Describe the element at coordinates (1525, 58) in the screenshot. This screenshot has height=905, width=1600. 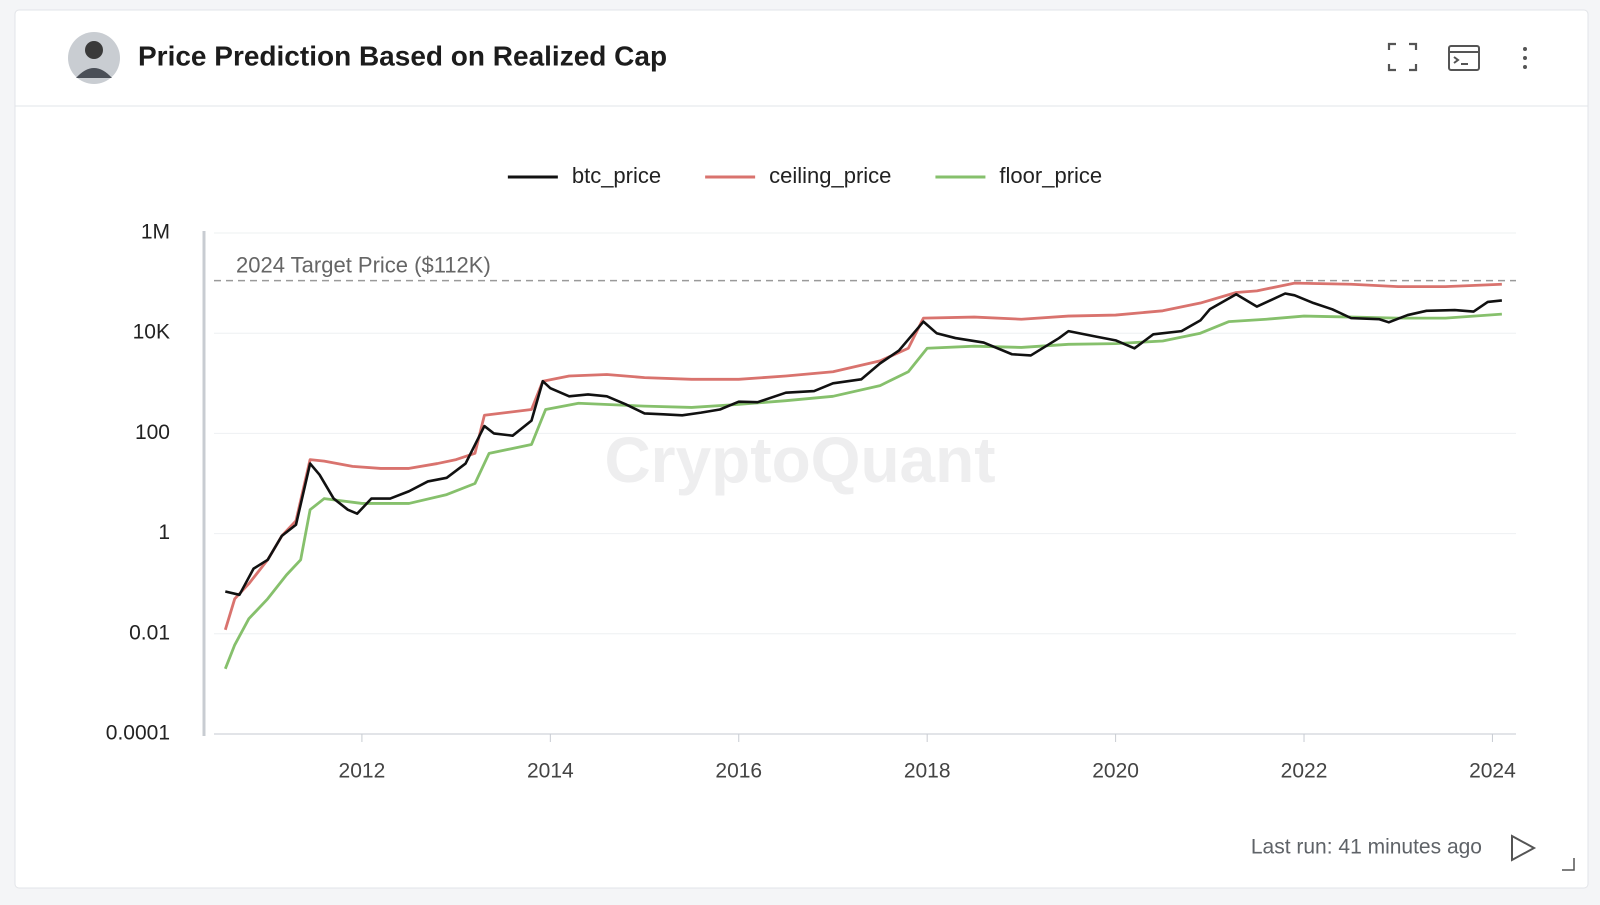
I see `more-button` at that location.